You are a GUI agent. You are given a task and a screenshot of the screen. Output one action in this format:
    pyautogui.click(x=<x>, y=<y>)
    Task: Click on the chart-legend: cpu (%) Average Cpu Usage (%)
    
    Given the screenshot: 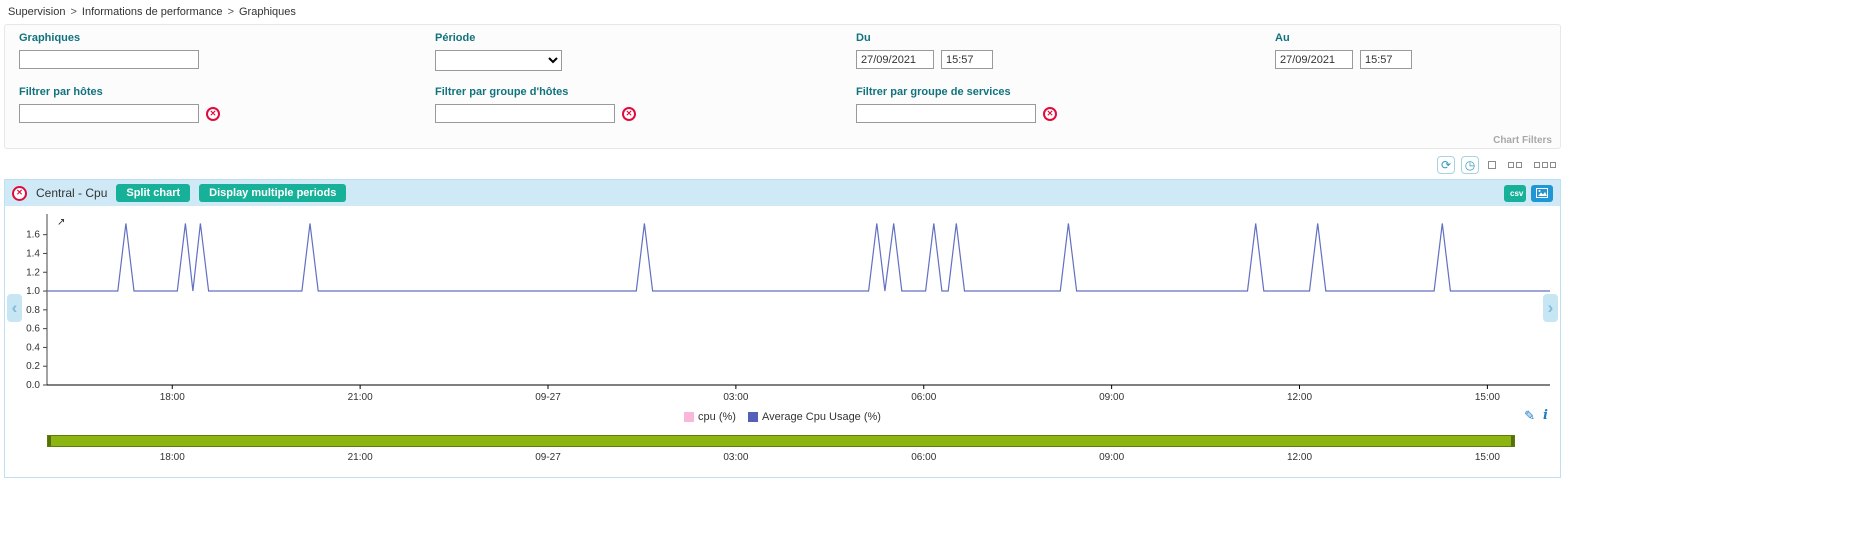 What is the action you would take?
    pyautogui.click(x=782, y=417)
    